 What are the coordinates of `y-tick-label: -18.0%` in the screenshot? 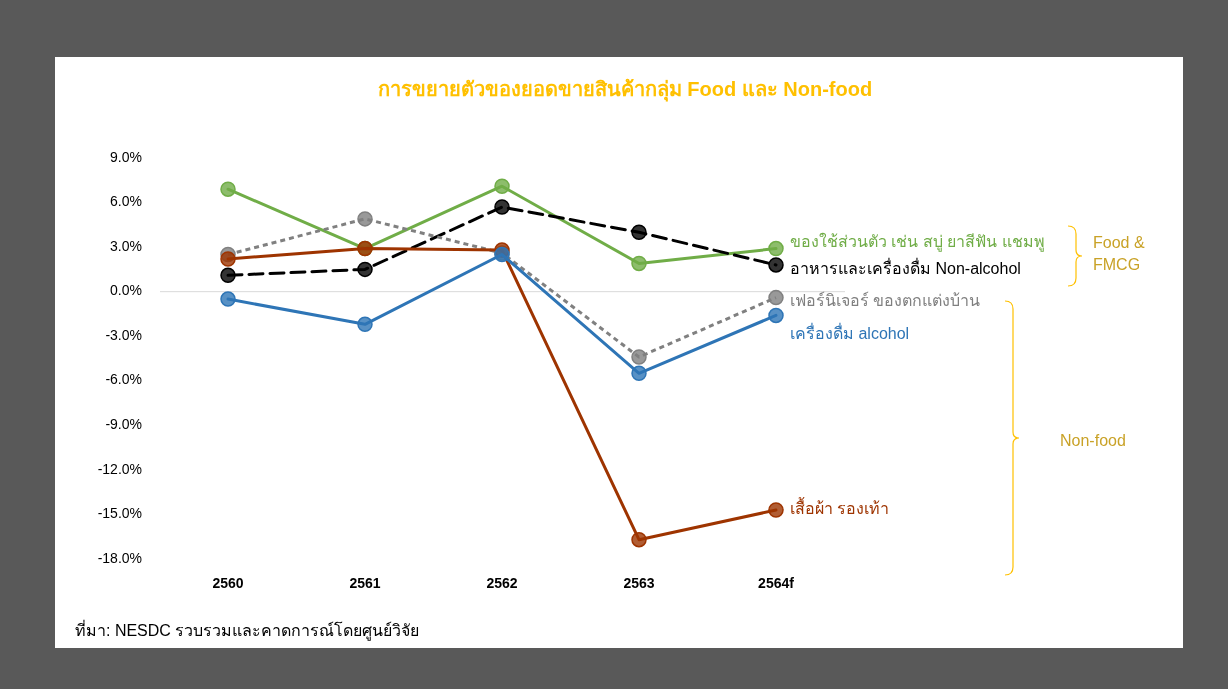 It's located at (119, 557).